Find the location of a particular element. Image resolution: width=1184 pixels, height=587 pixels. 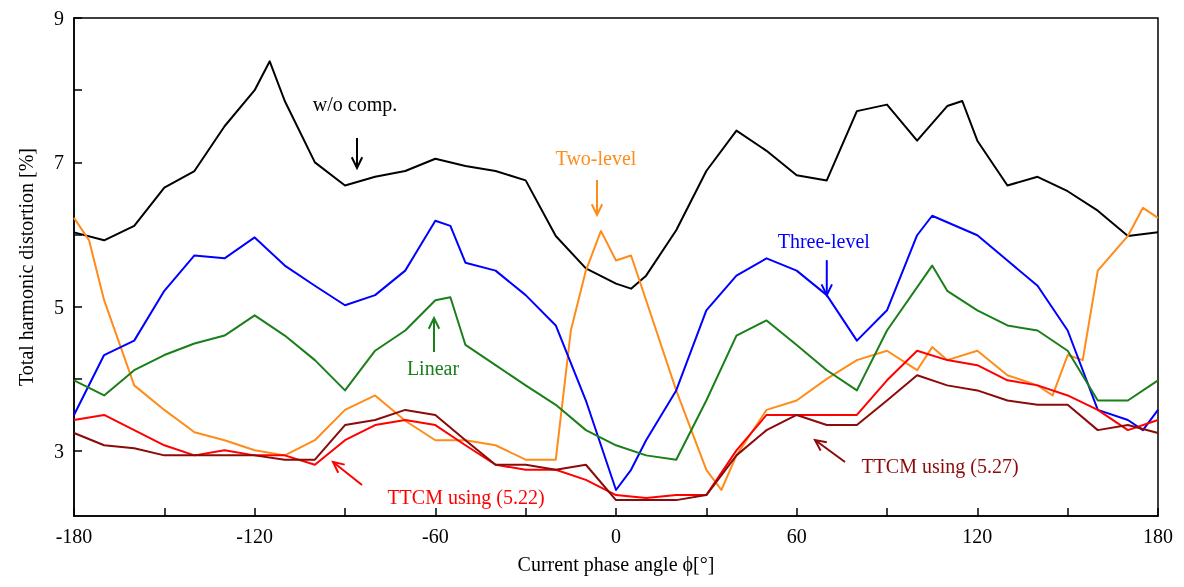

annotation: TTCM using (5.22) is located at coordinates (466, 497).